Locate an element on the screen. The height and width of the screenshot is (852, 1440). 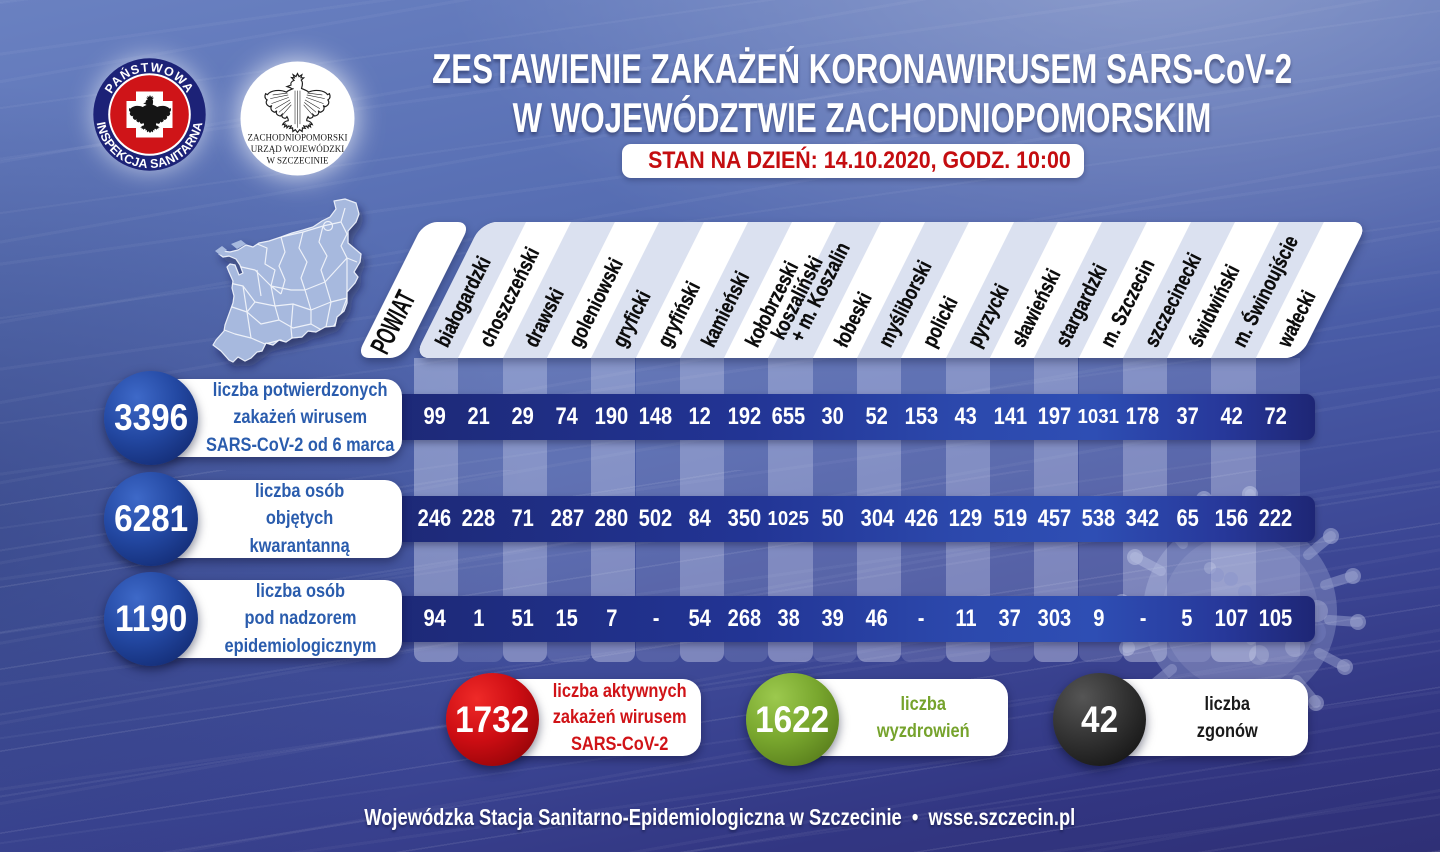
svg-text: W SZCZECINIE is located at coordinates (297, 161).